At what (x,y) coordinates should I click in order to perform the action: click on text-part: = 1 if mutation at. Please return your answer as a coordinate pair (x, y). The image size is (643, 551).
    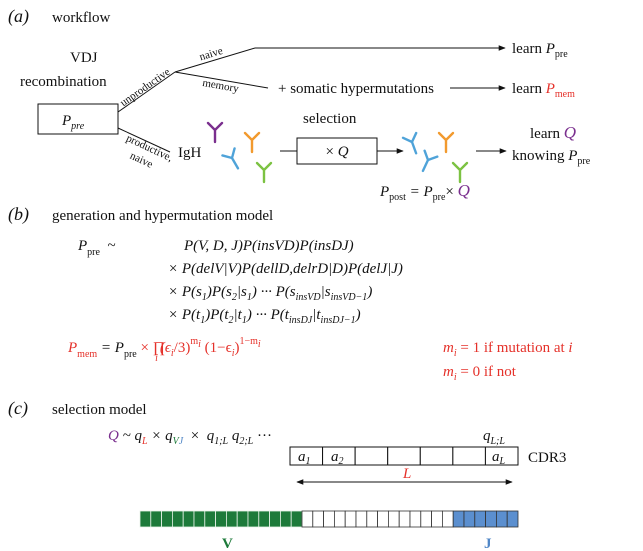
    Looking at the image, I should click on (513, 348).